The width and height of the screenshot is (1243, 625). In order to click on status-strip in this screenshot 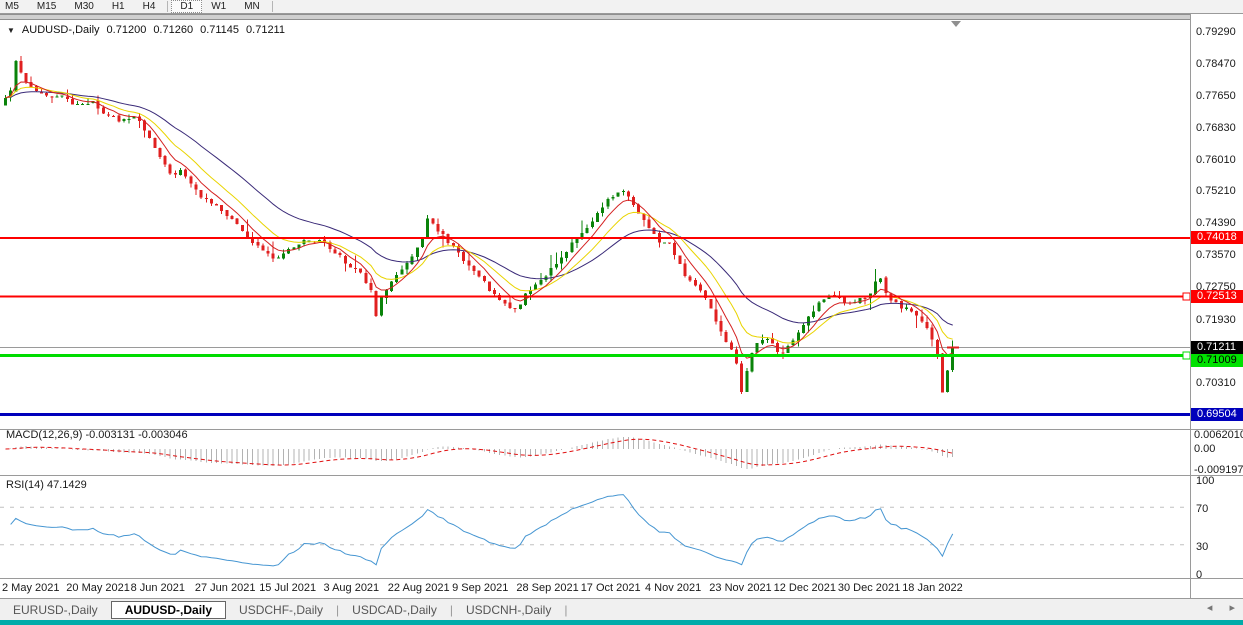, I will do `click(621, 622)`.